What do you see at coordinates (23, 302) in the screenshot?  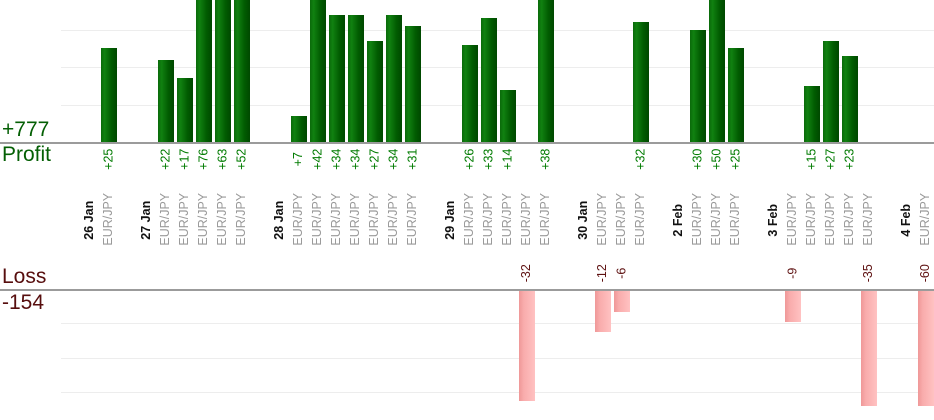 I see `loss-total: -154` at bounding box center [23, 302].